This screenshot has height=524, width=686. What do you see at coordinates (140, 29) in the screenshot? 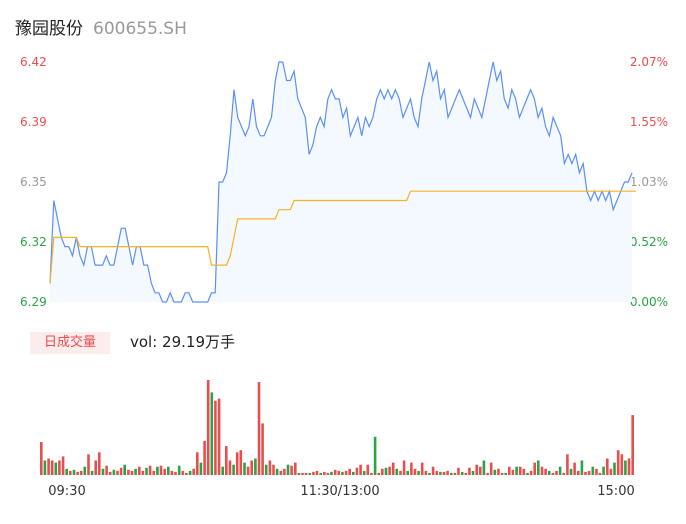
I see `stock-code: 600655.SH` at bounding box center [140, 29].